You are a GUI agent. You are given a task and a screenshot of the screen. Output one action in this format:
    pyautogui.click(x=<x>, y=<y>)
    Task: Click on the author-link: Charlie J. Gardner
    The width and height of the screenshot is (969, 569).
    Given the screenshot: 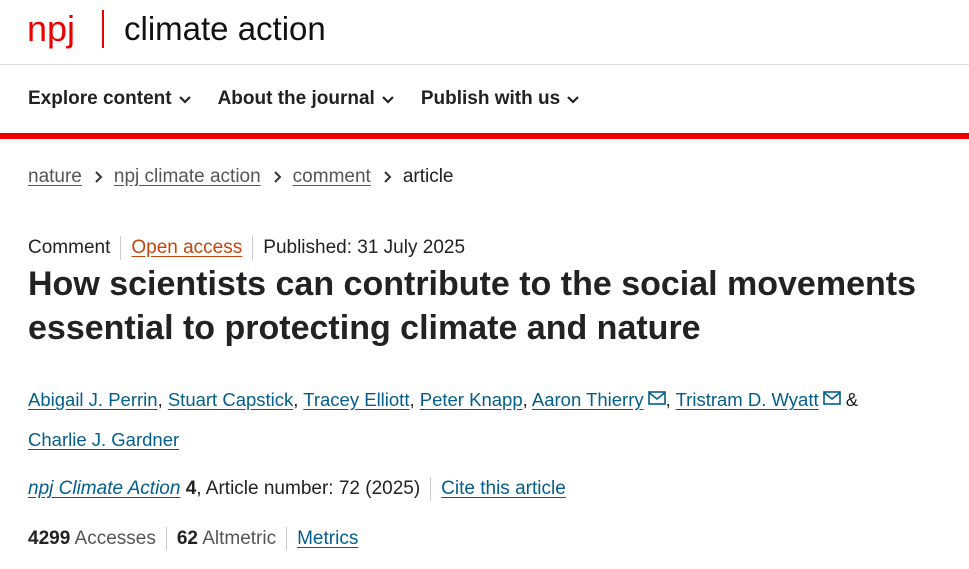 What is the action you would take?
    pyautogui.click(x=104, y=439)
    